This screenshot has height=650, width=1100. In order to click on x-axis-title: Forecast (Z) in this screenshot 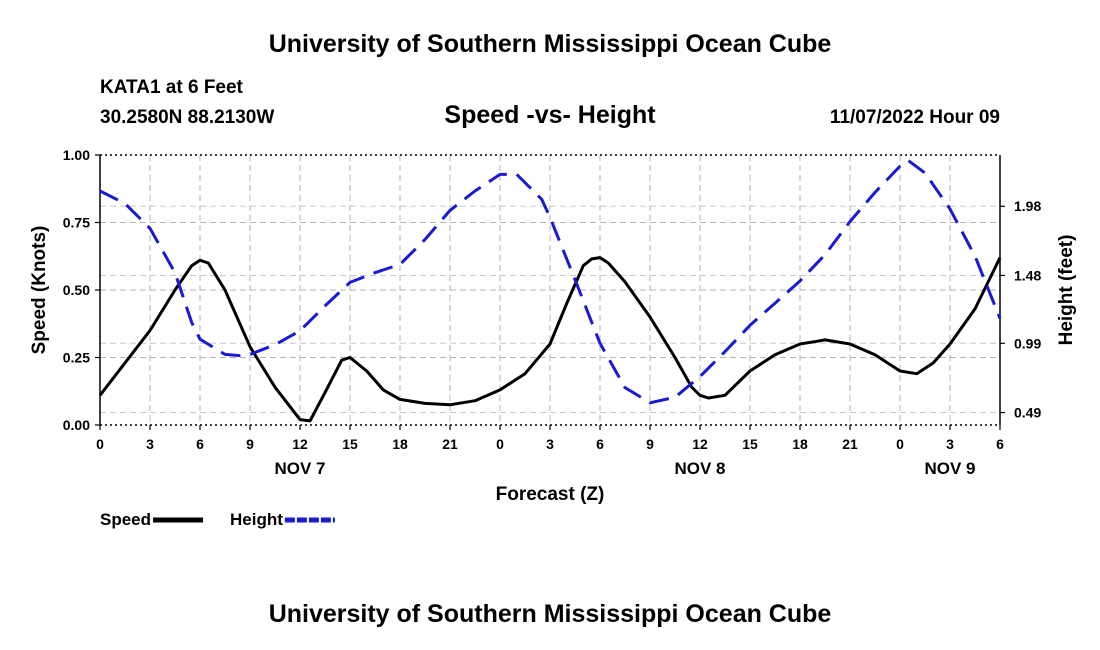, I will do `click(550, 494)`.